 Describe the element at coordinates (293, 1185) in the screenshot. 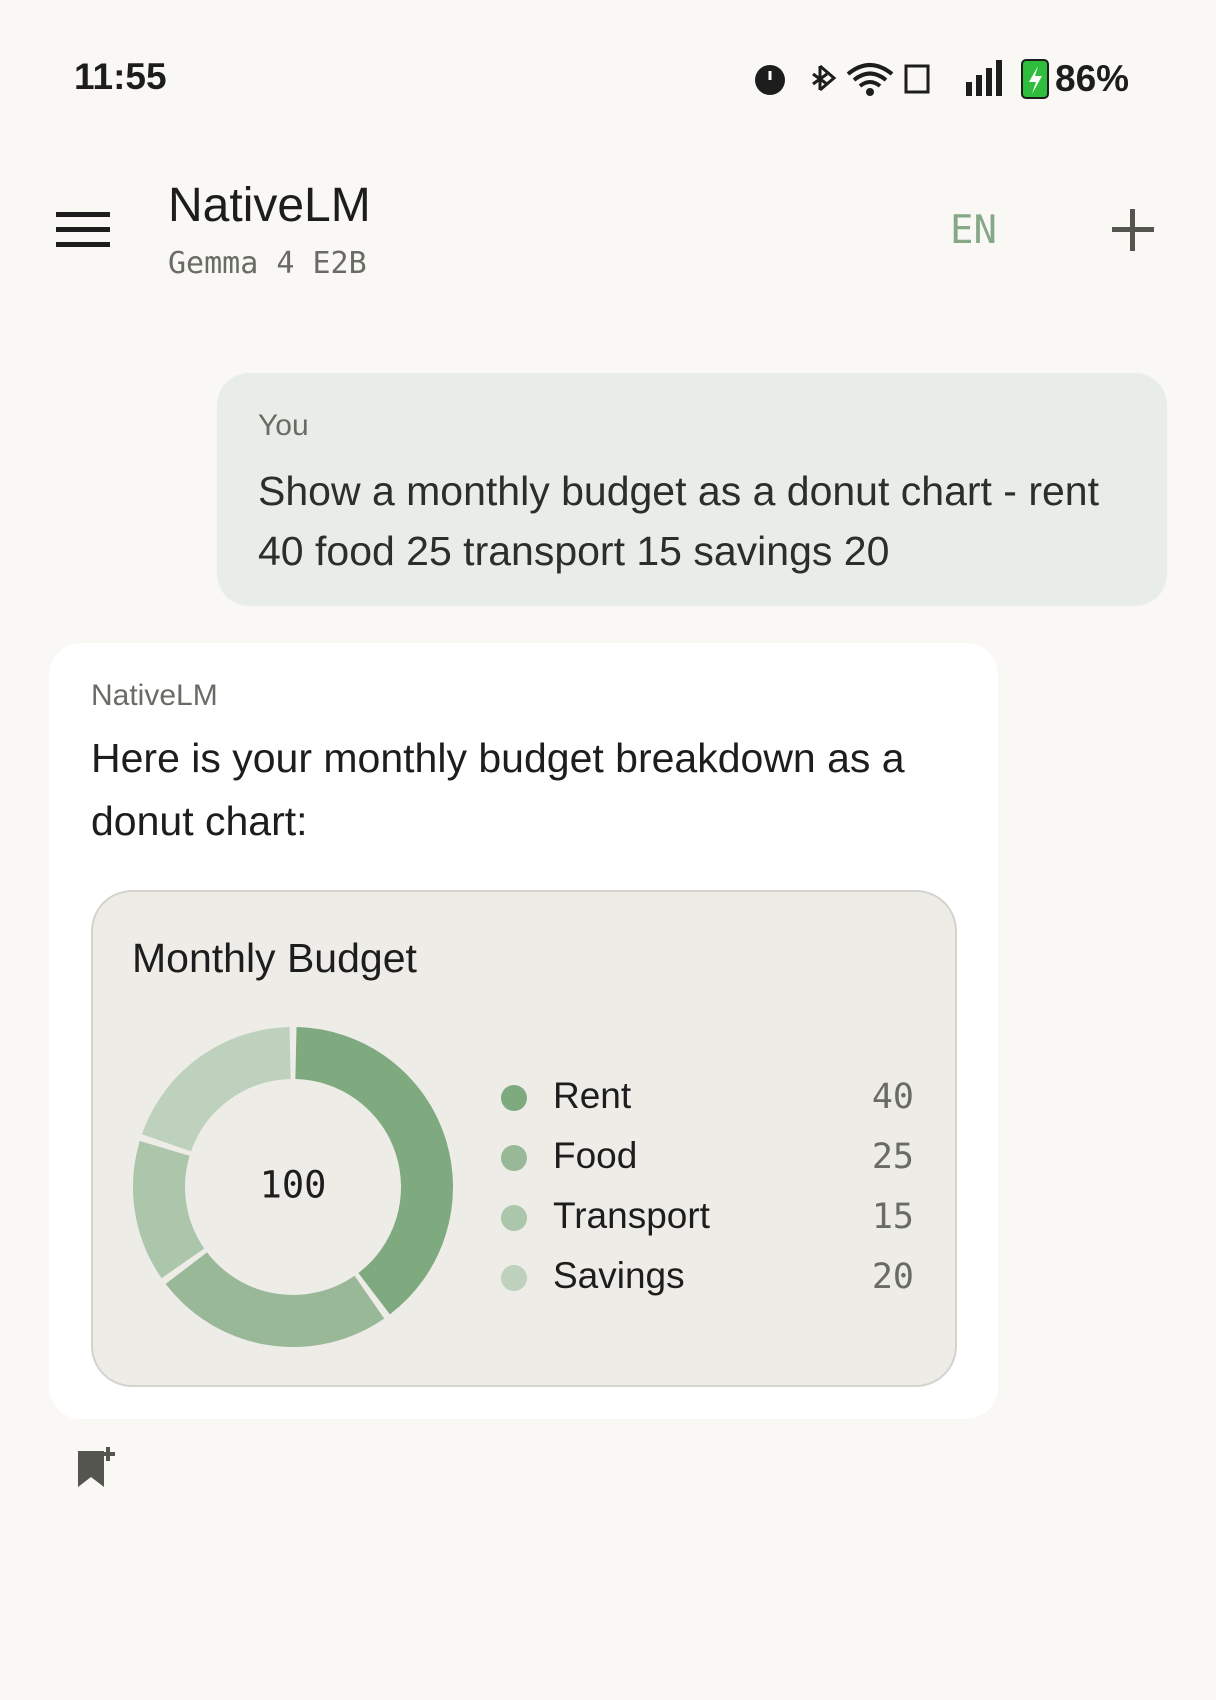

I see `donut-center-label: 100` at that location.